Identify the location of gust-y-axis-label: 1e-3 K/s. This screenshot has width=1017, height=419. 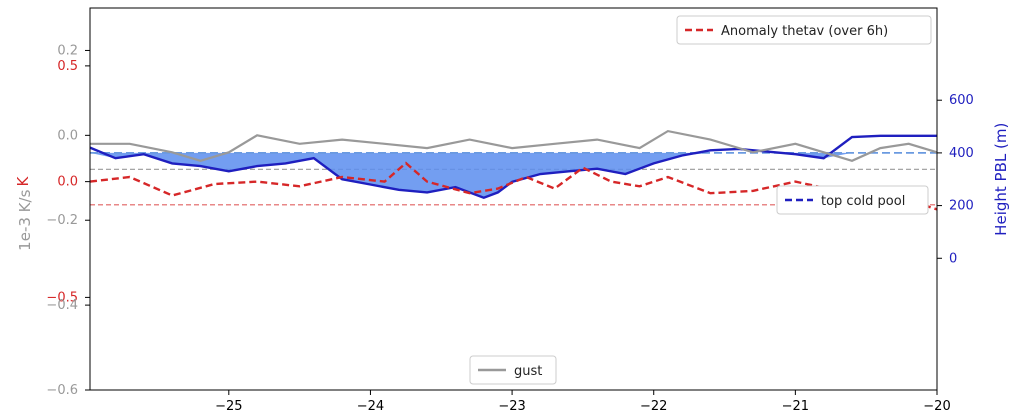
(25, 219).